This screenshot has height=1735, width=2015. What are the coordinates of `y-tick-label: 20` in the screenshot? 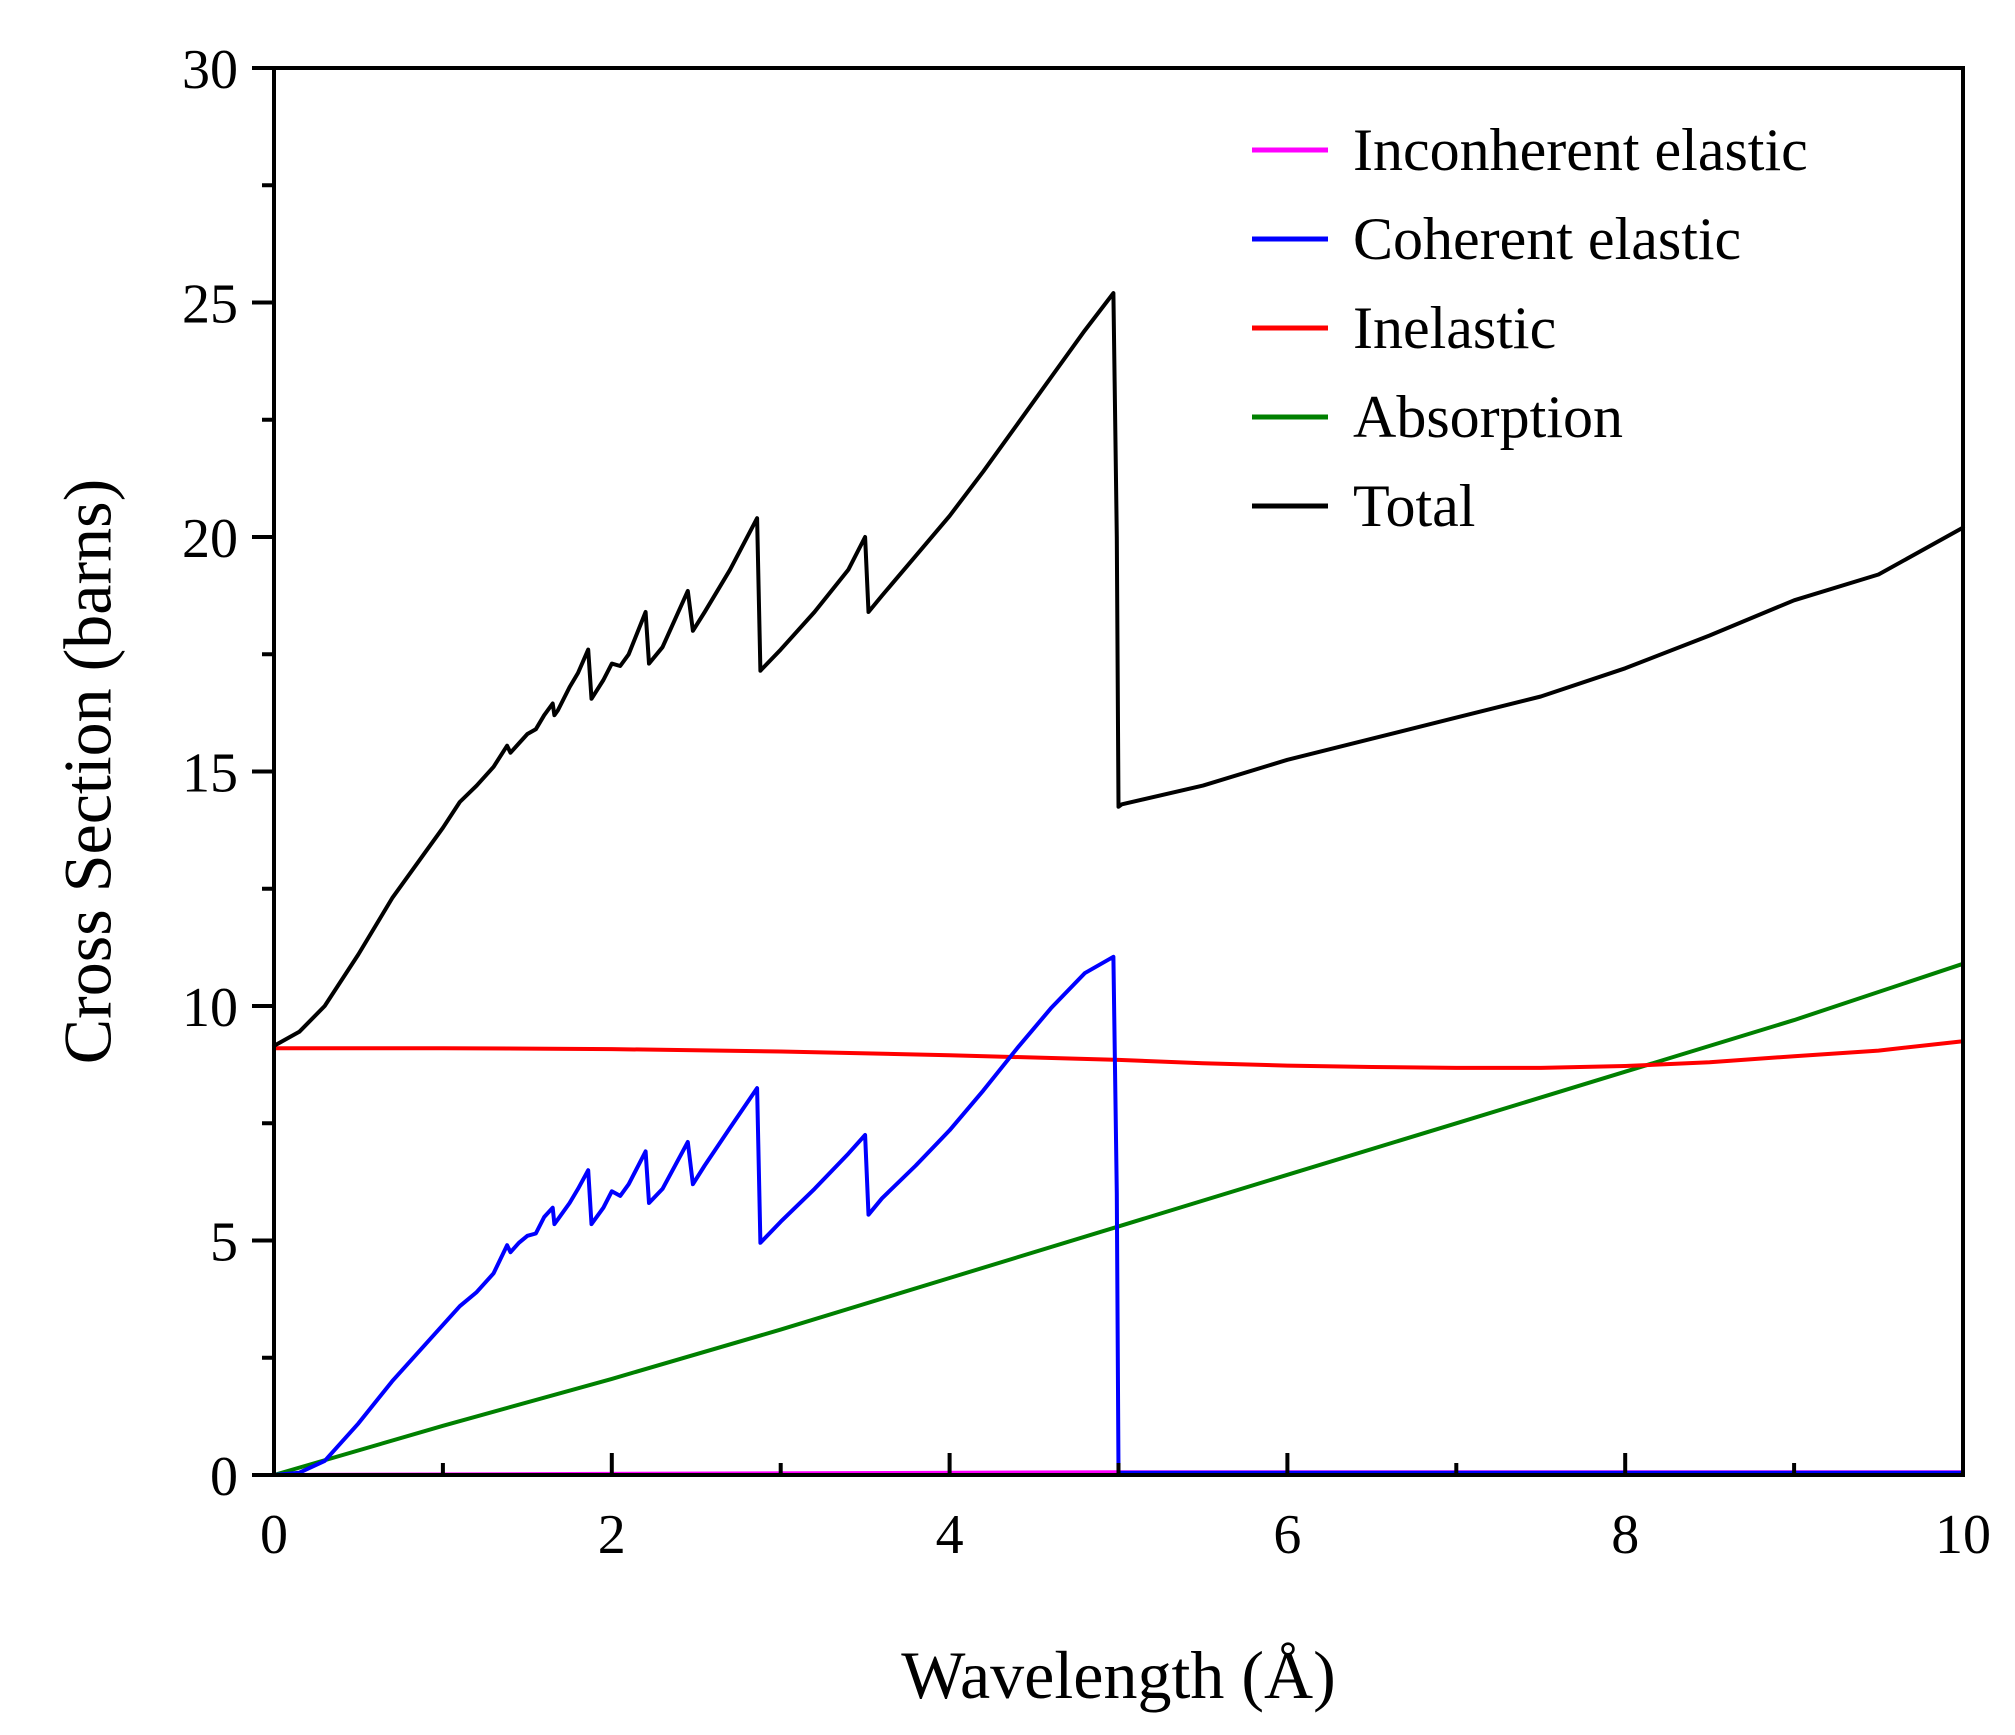 It's located at (210, 539).